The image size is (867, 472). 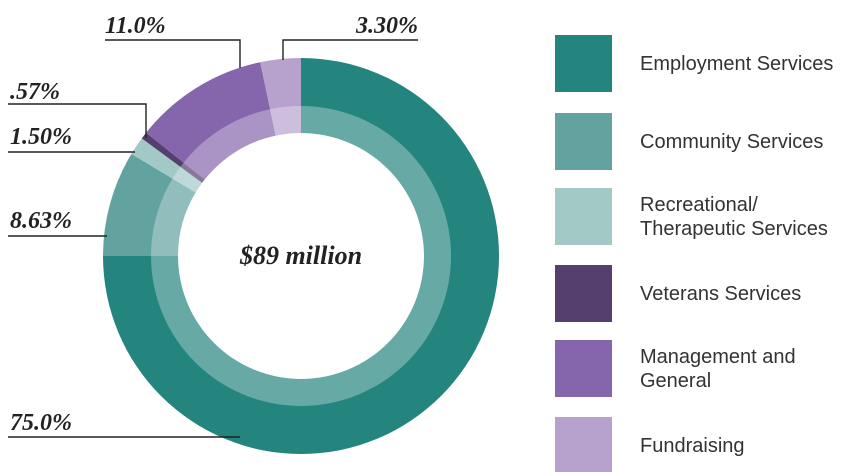 What do you see at coordinates (737, 63) in the screenshot?
I see `legend-label: Employment Services` at bounding box center [737, 63].